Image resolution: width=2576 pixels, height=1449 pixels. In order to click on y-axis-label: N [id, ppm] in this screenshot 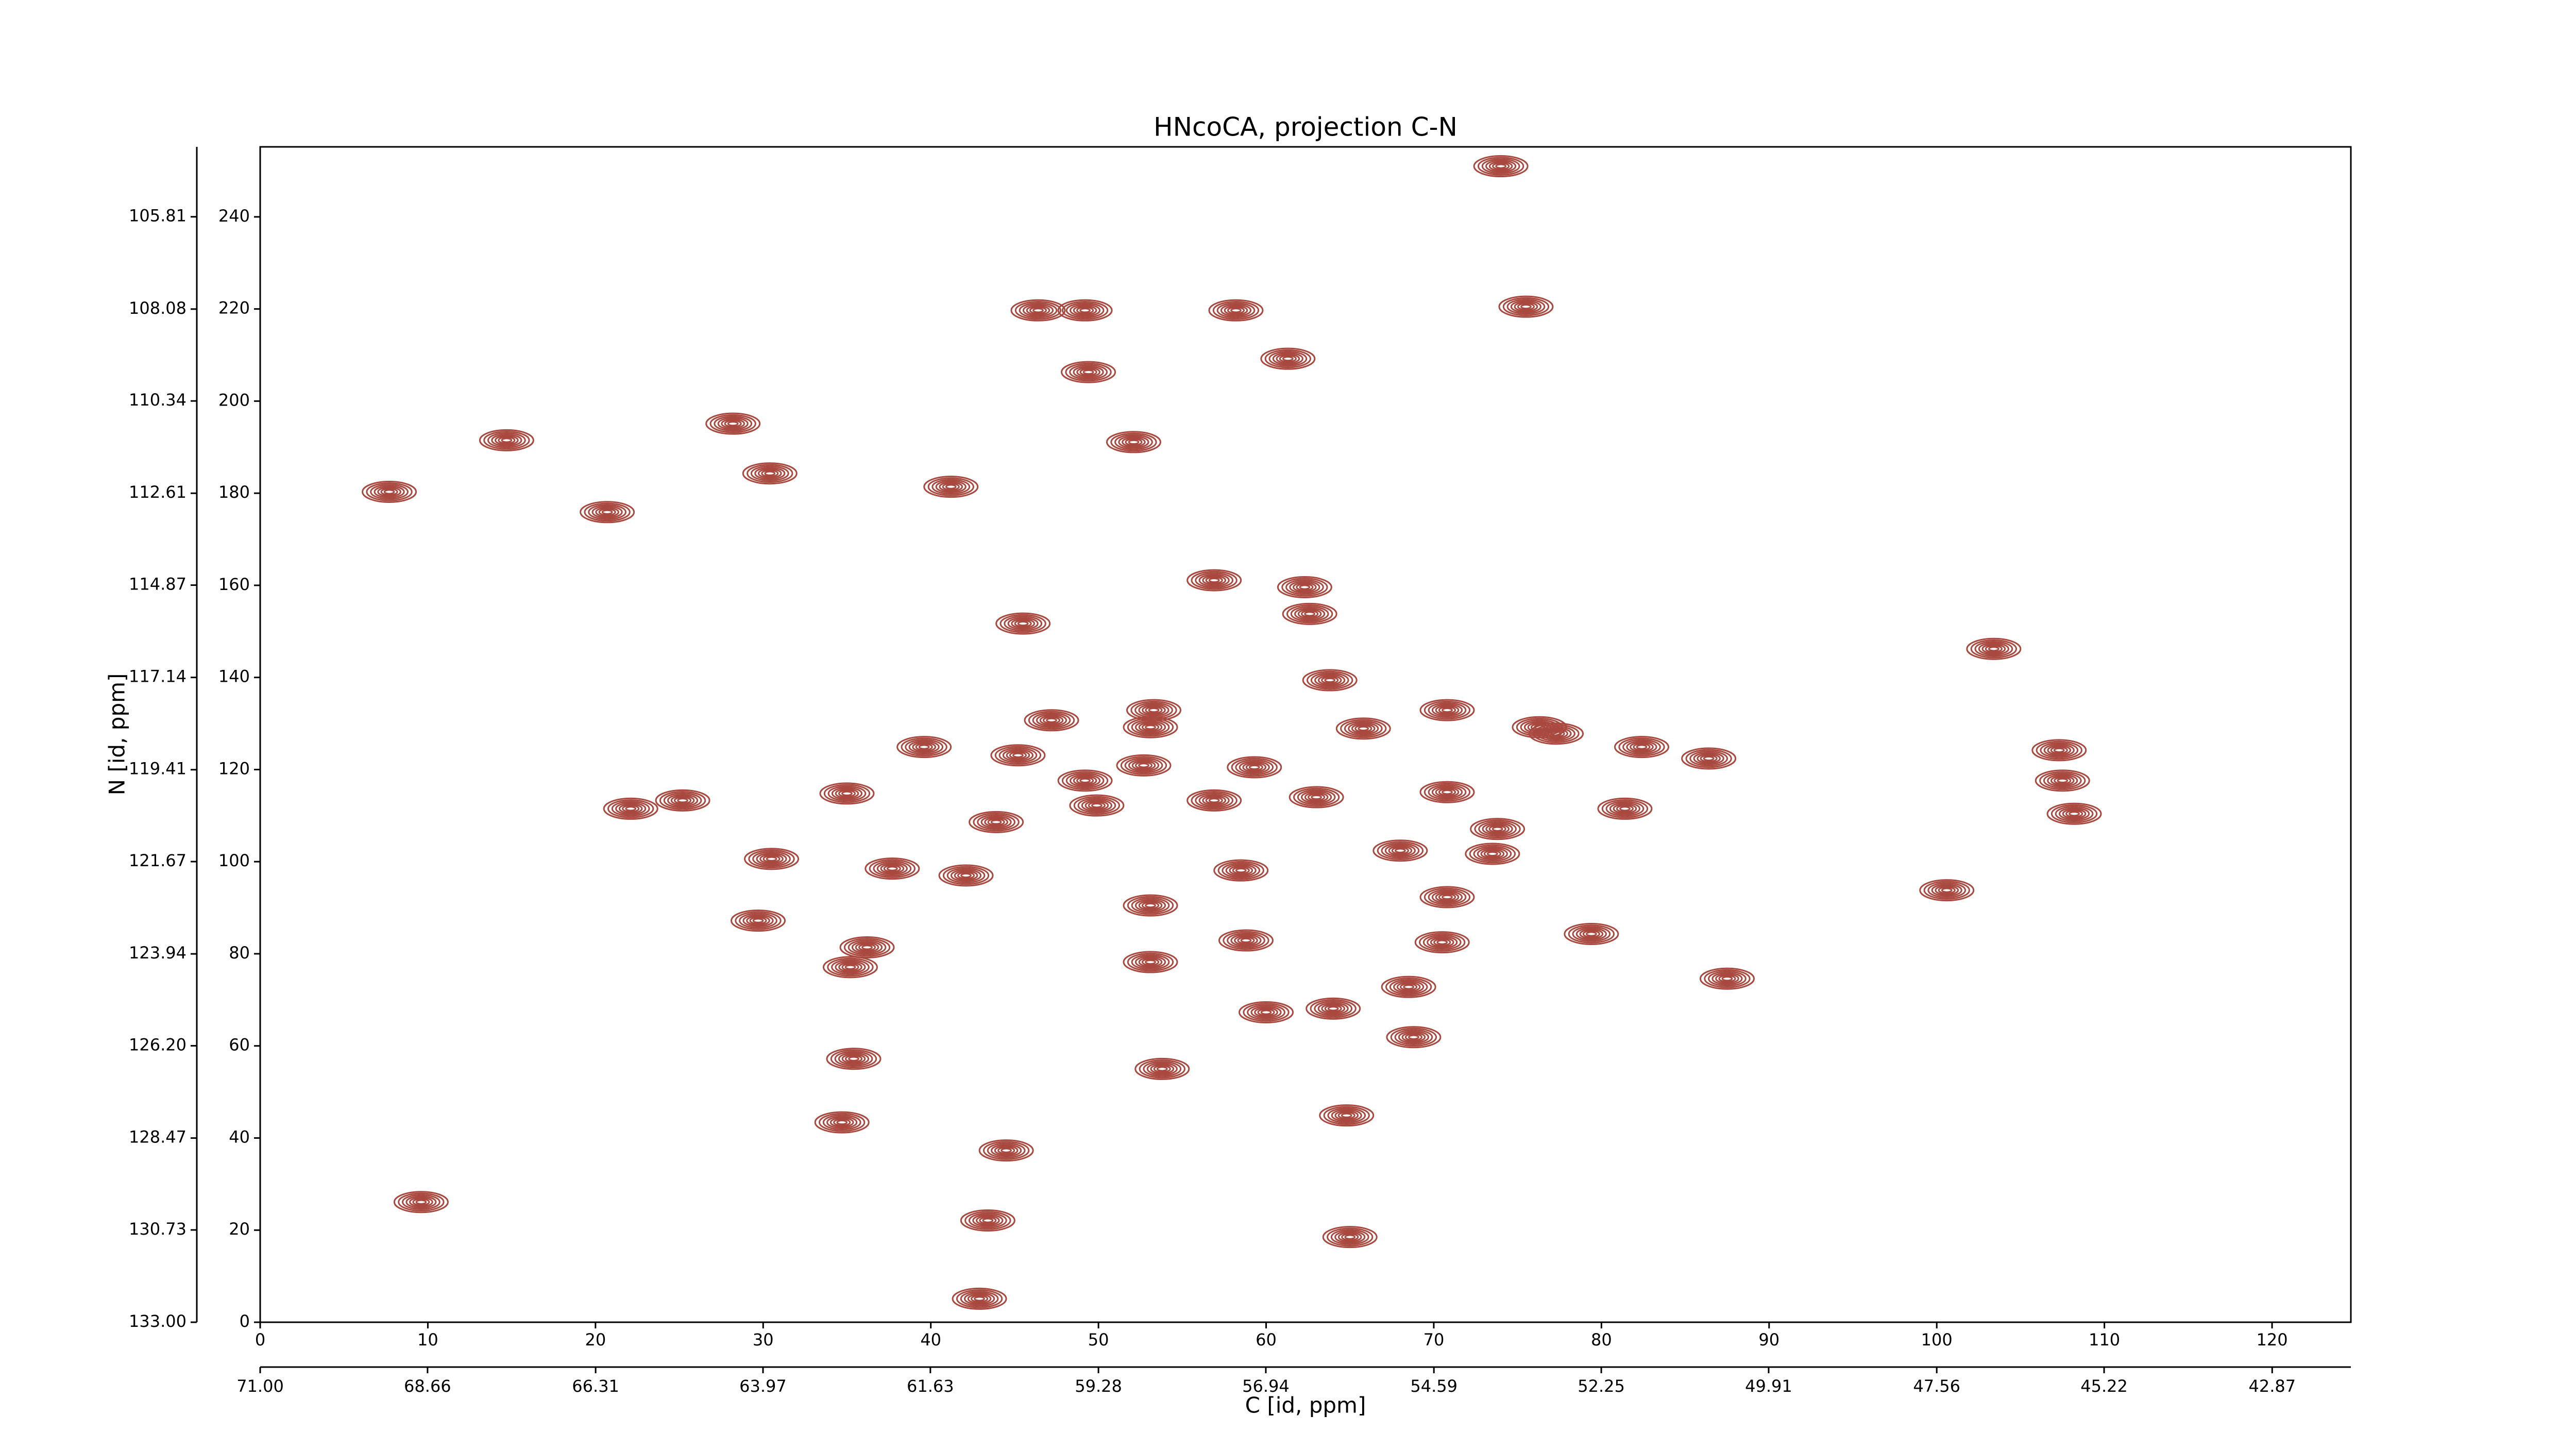, I will do `click(117, 734)`.